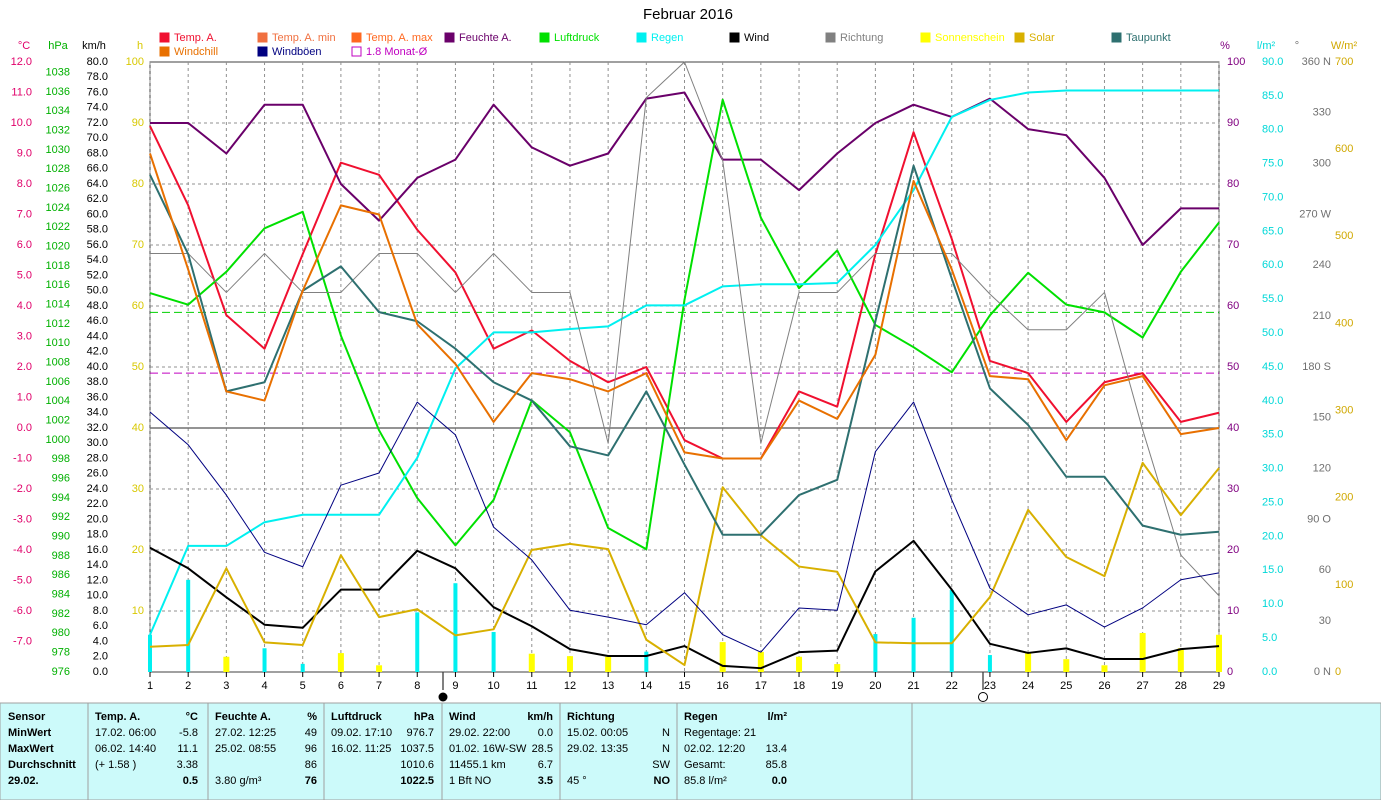 This screenshot has height=800, width=1381. What do you see at coordinates (117, 717) in the screenshot?
I see `table-header: Temp. A.` at bounding box center [117, 717].